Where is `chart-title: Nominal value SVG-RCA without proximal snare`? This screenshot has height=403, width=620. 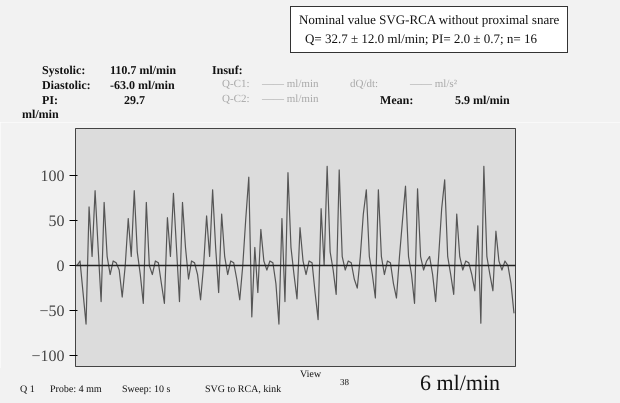
chart-title: Nominal value SVG-RCA without proximal snare is located at coordinates (429, 19).